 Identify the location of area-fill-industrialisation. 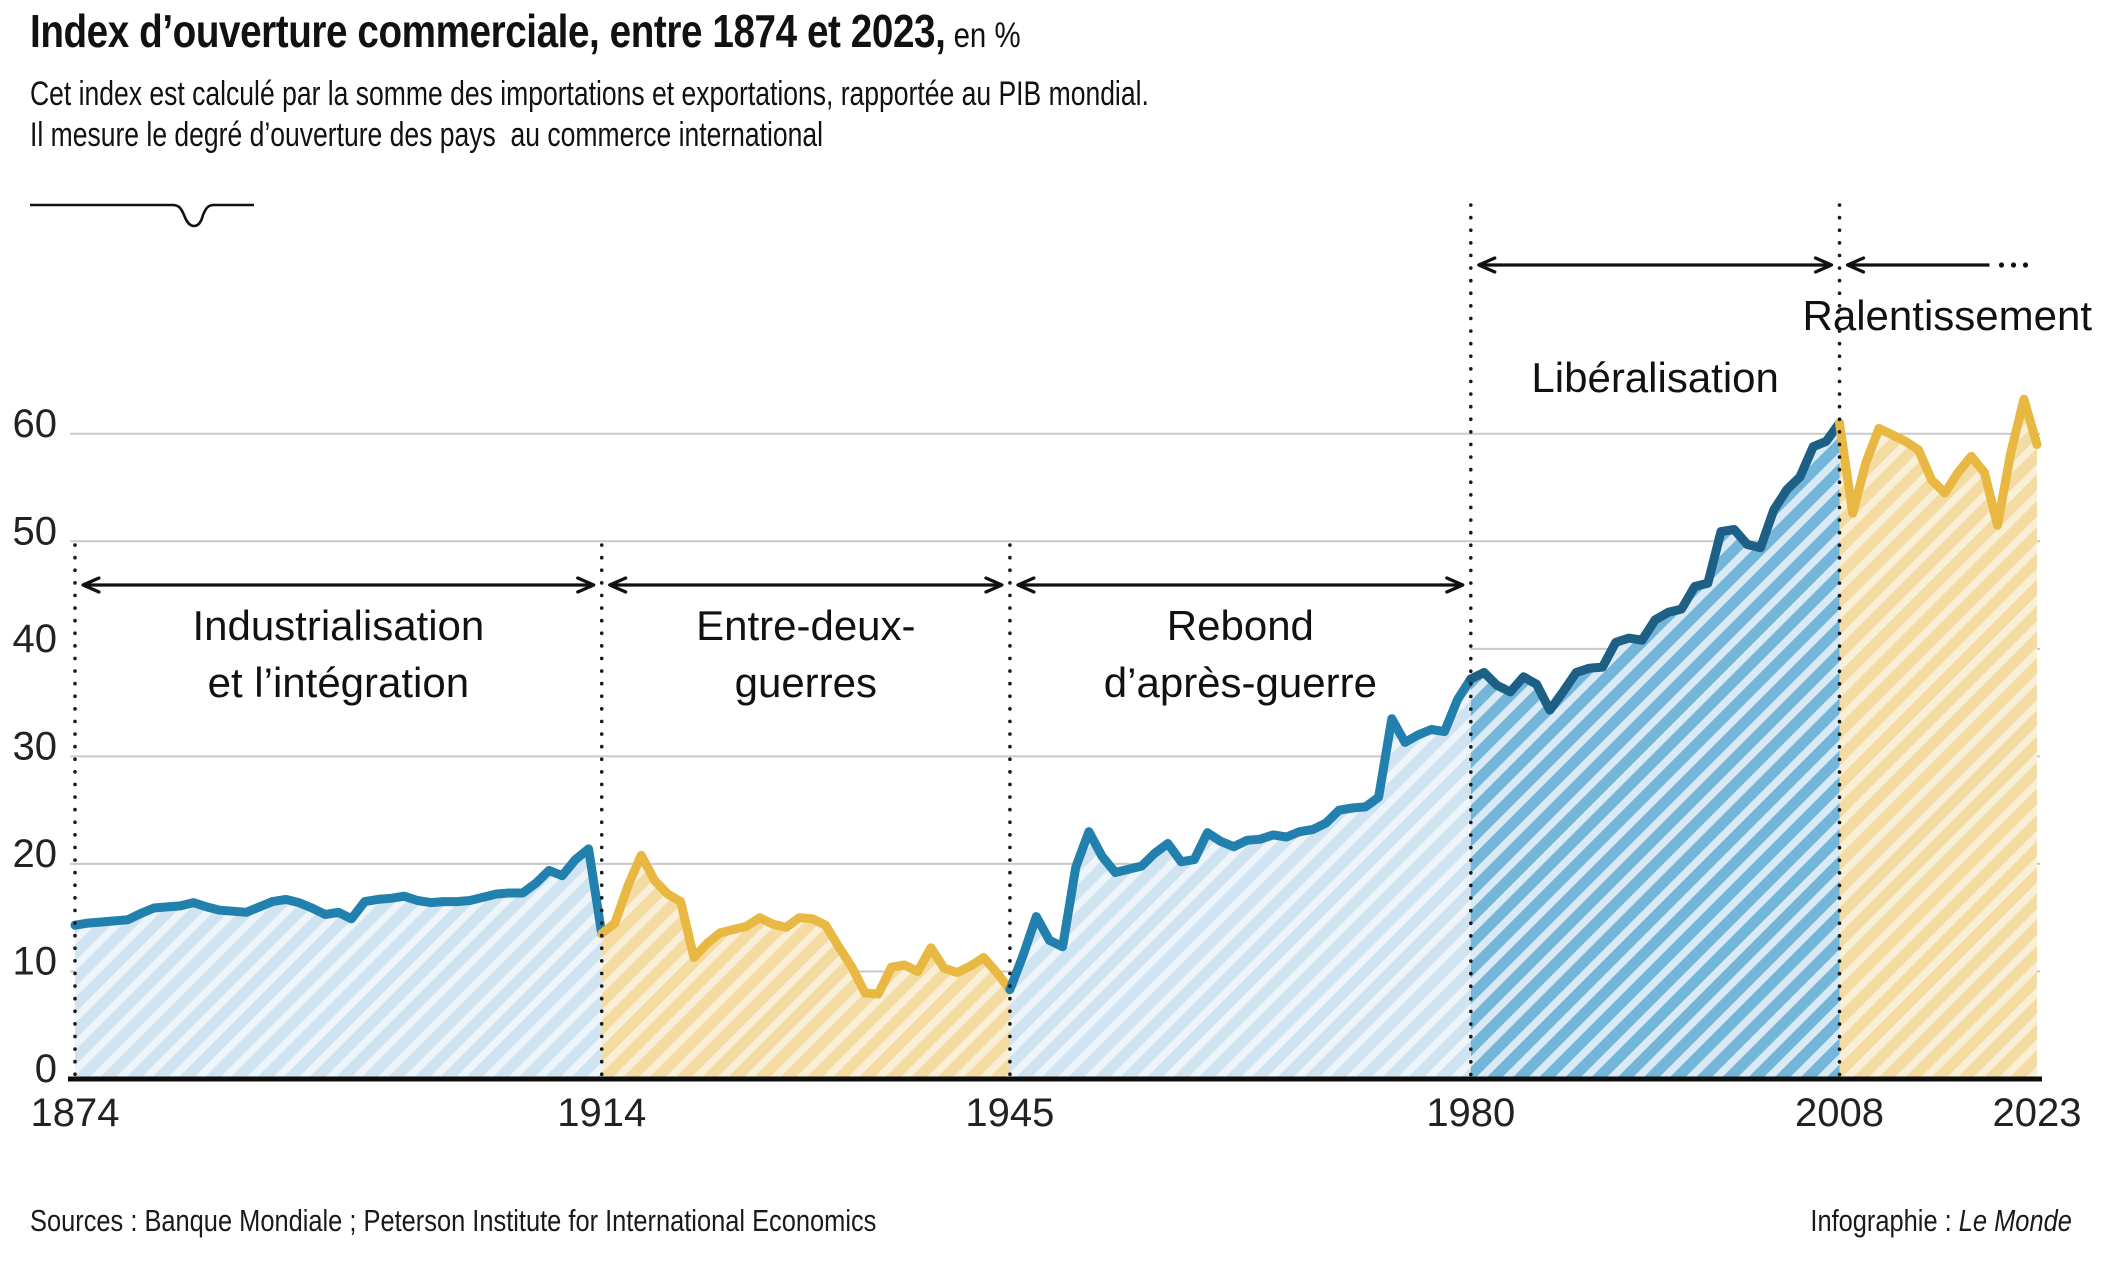
(338, 963).